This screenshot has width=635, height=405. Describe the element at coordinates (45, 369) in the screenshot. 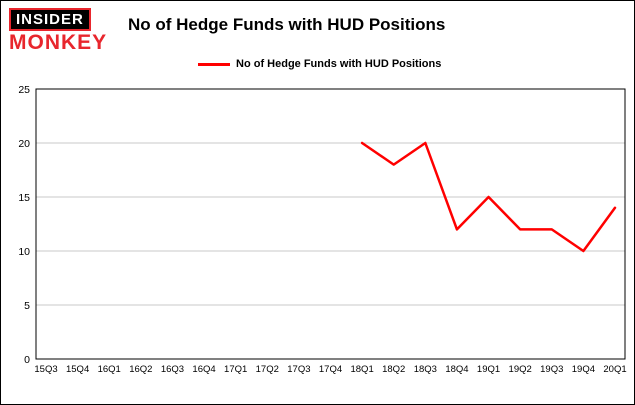

I see `x-tick-label: 15Q3` at that location.